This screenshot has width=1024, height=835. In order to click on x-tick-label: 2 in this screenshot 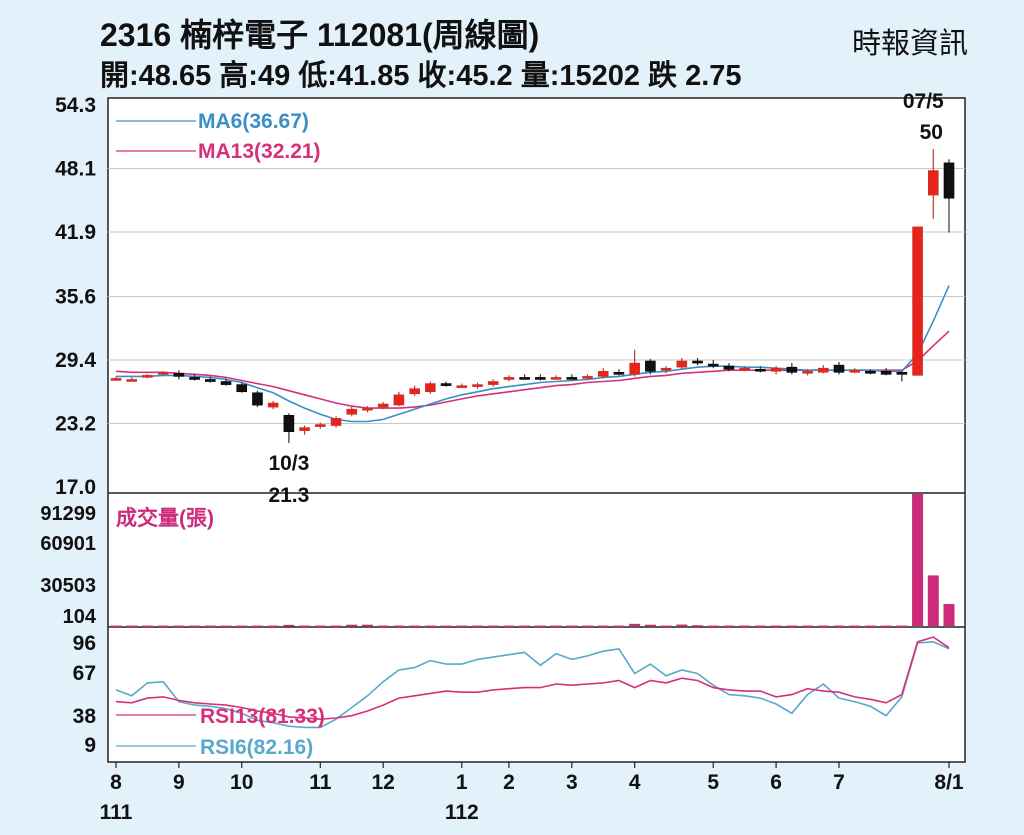, I will do `click(509, 782)`.